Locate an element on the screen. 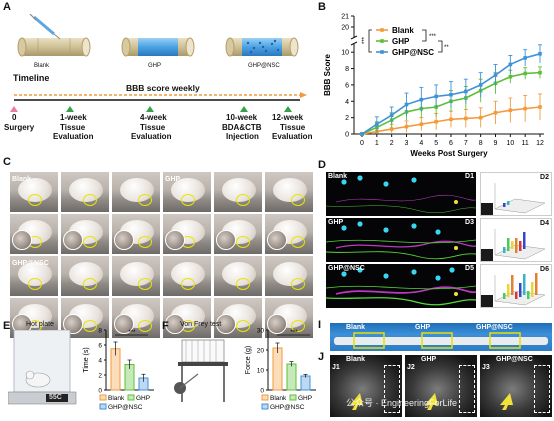 This screenshot has height=421, width=554. x-tick-label: 1 is located at coordinates (377, 143).